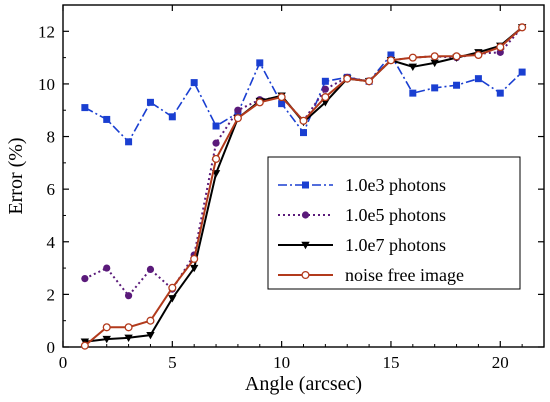 The height and width of the screenshot is (402, 550). Describe the element at coordinates (395, 245) in the screenshot. I see `legend-label: 1.0e7 photons` at that location.